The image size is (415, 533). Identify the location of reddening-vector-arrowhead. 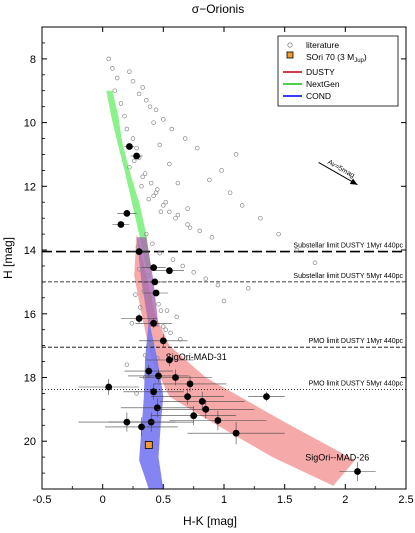
(353, 181).